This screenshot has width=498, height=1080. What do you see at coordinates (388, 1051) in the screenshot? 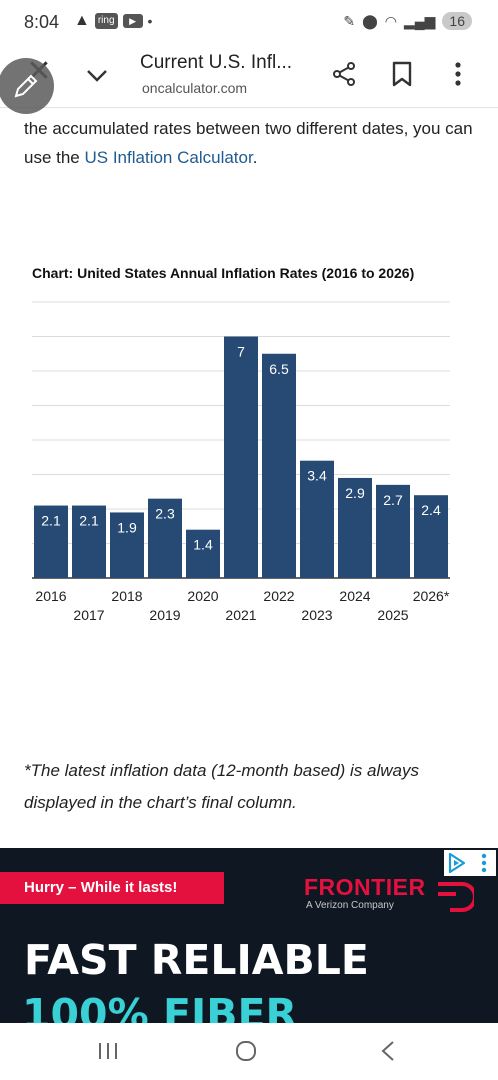
I see `back-icon` at bounding box center [388, 1051].